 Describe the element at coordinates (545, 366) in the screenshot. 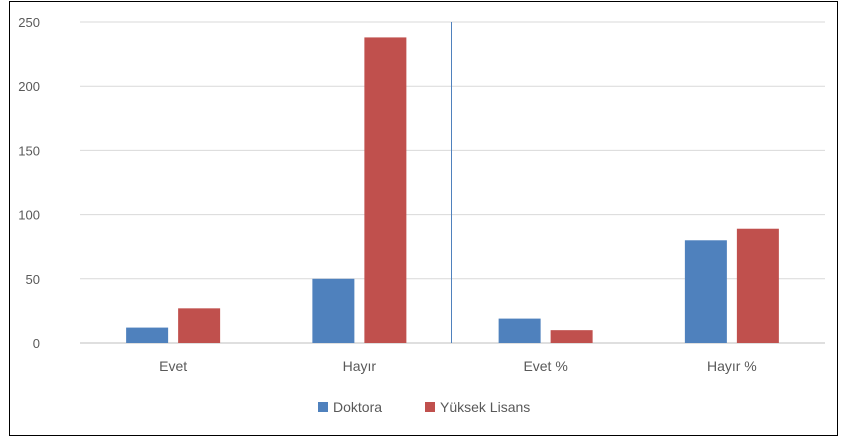

I see `x-category-label: Evet %` at that location.